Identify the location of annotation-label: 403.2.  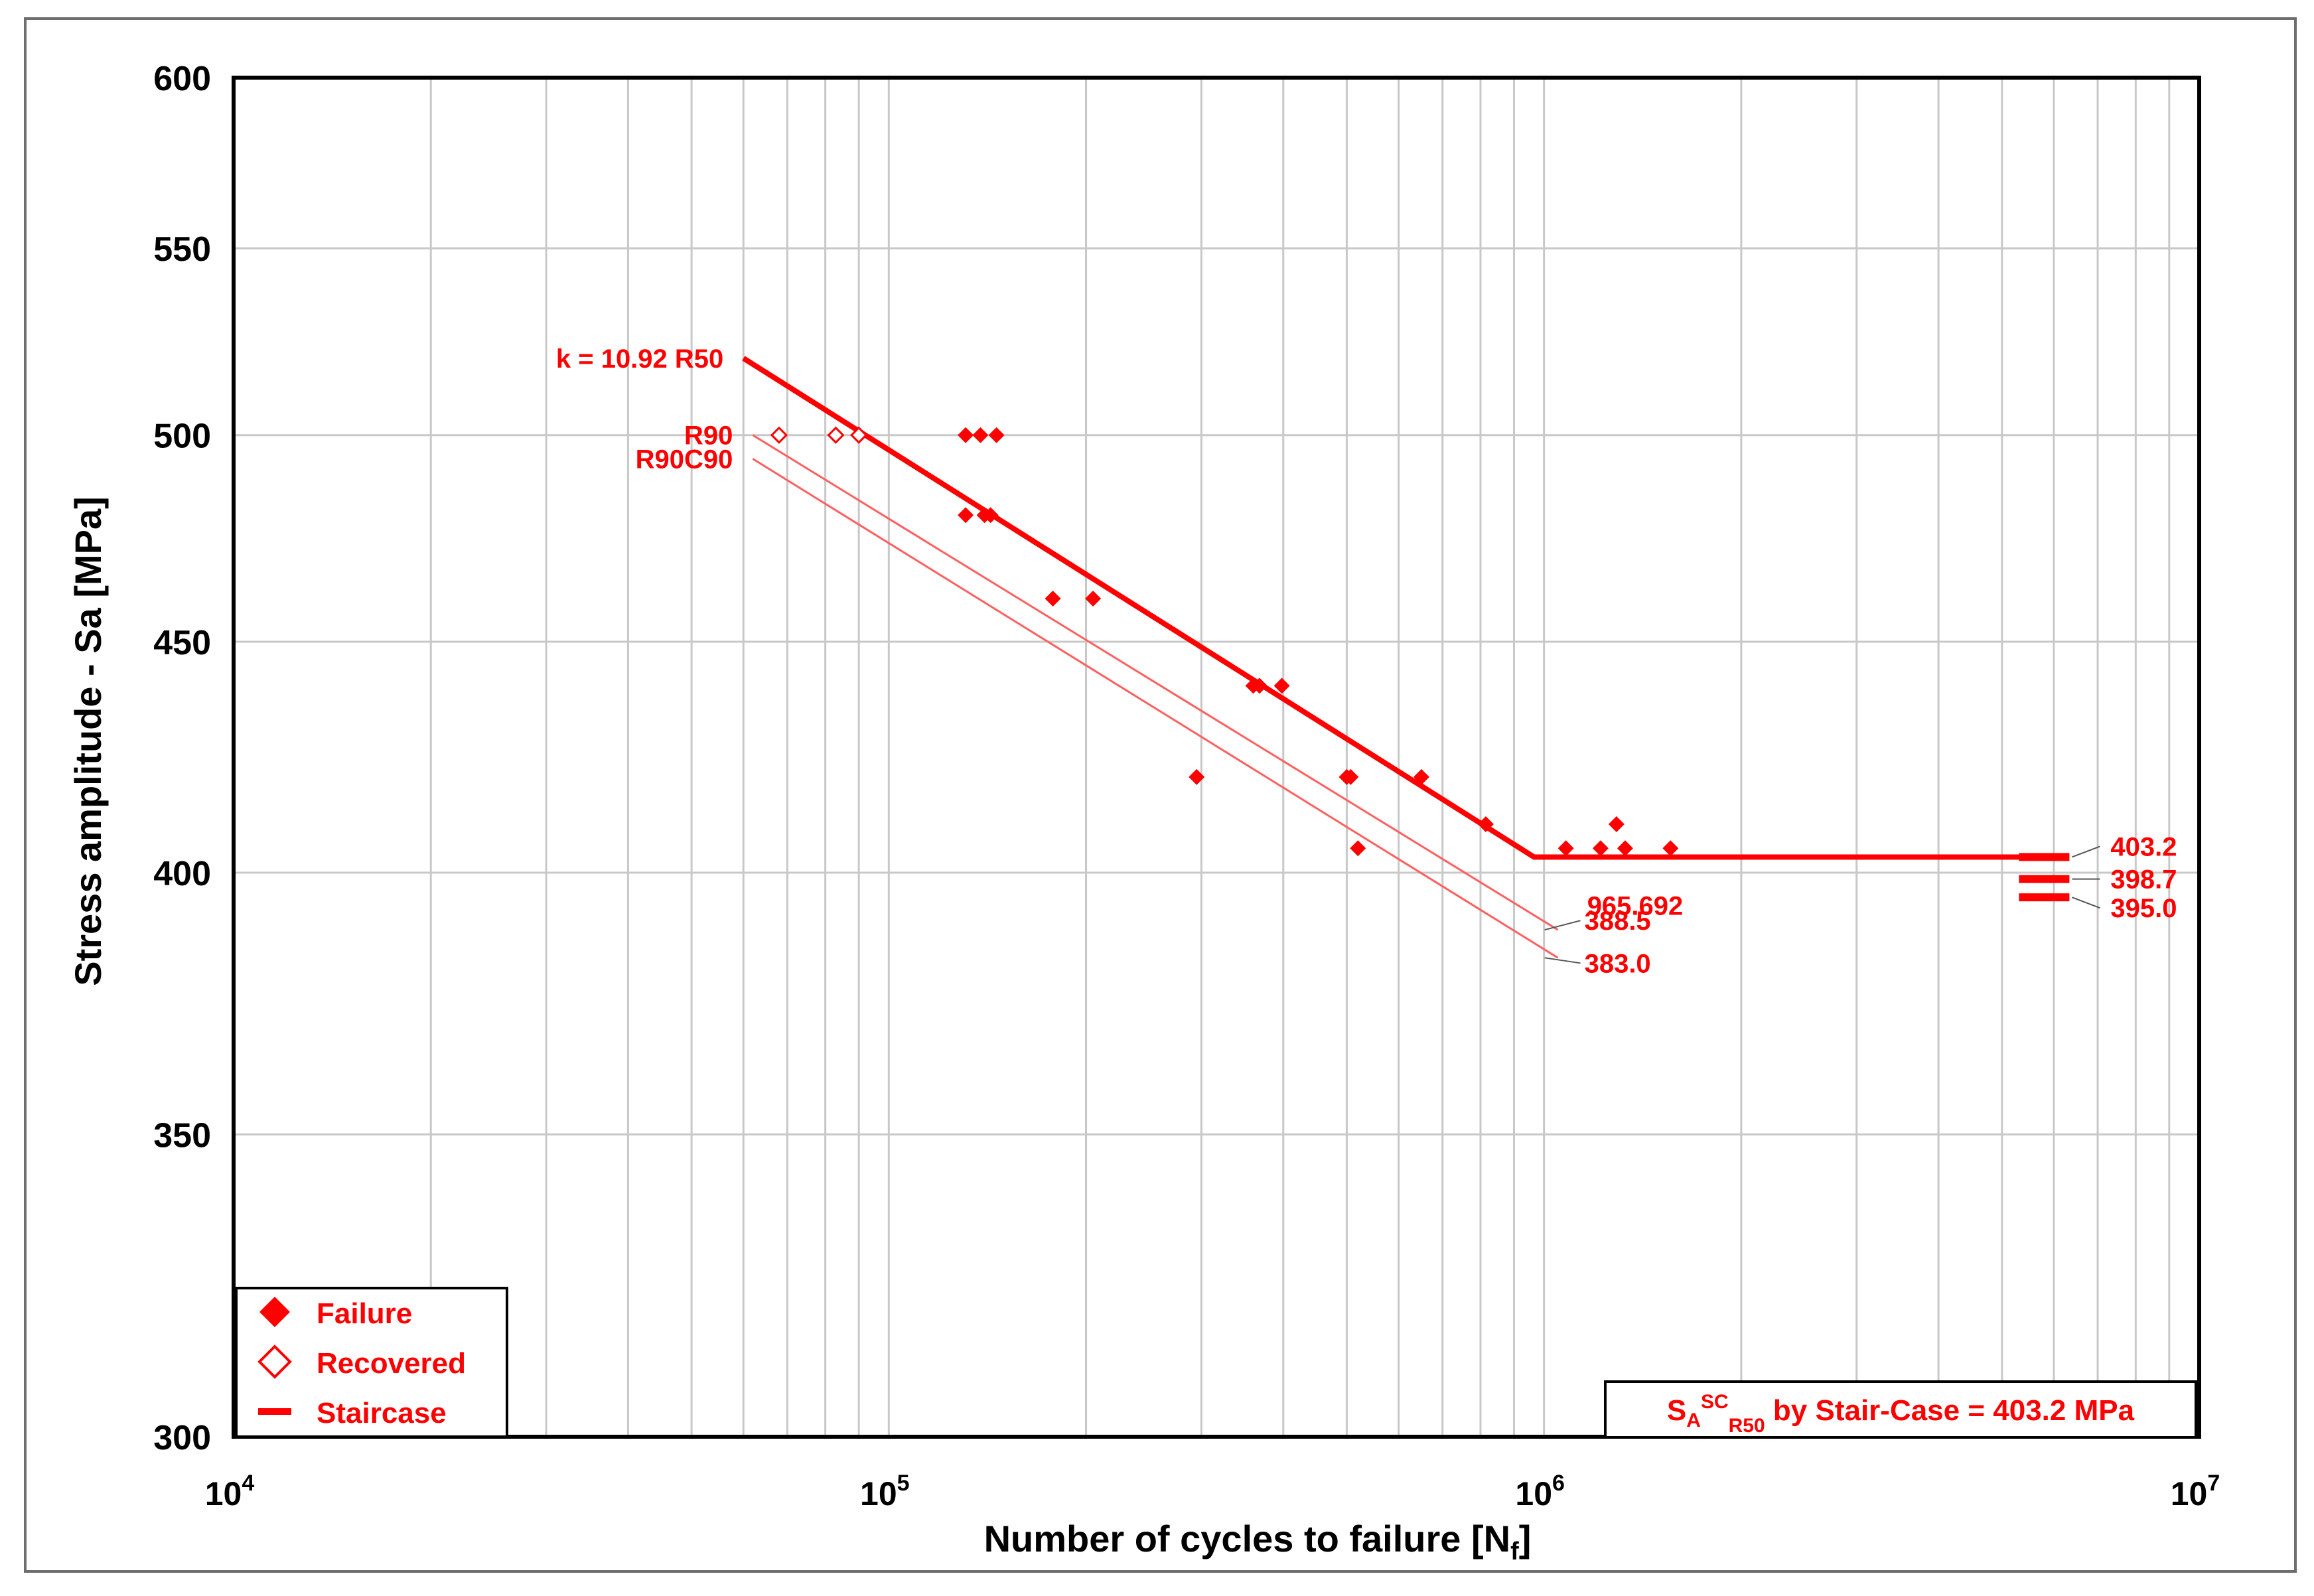
(2143, 847).